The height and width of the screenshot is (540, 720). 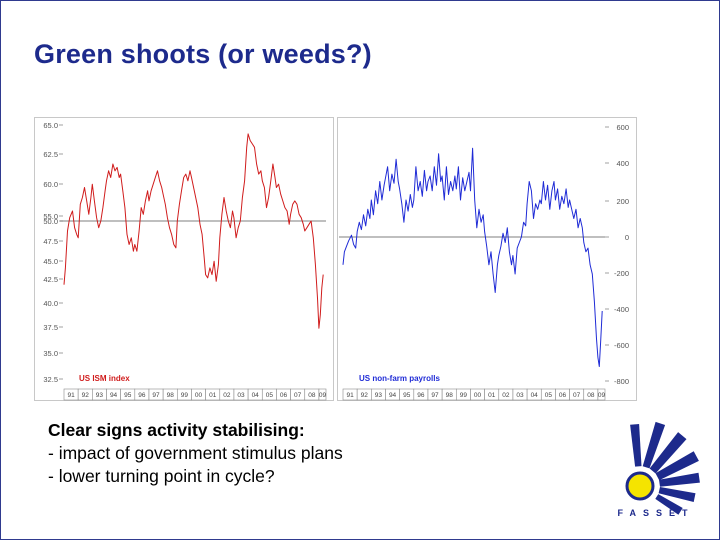 What do you see at coordinates (50, 125) in the screenshot?
I see `y-tick-label: 65.0` at bounding box center [50, 125].